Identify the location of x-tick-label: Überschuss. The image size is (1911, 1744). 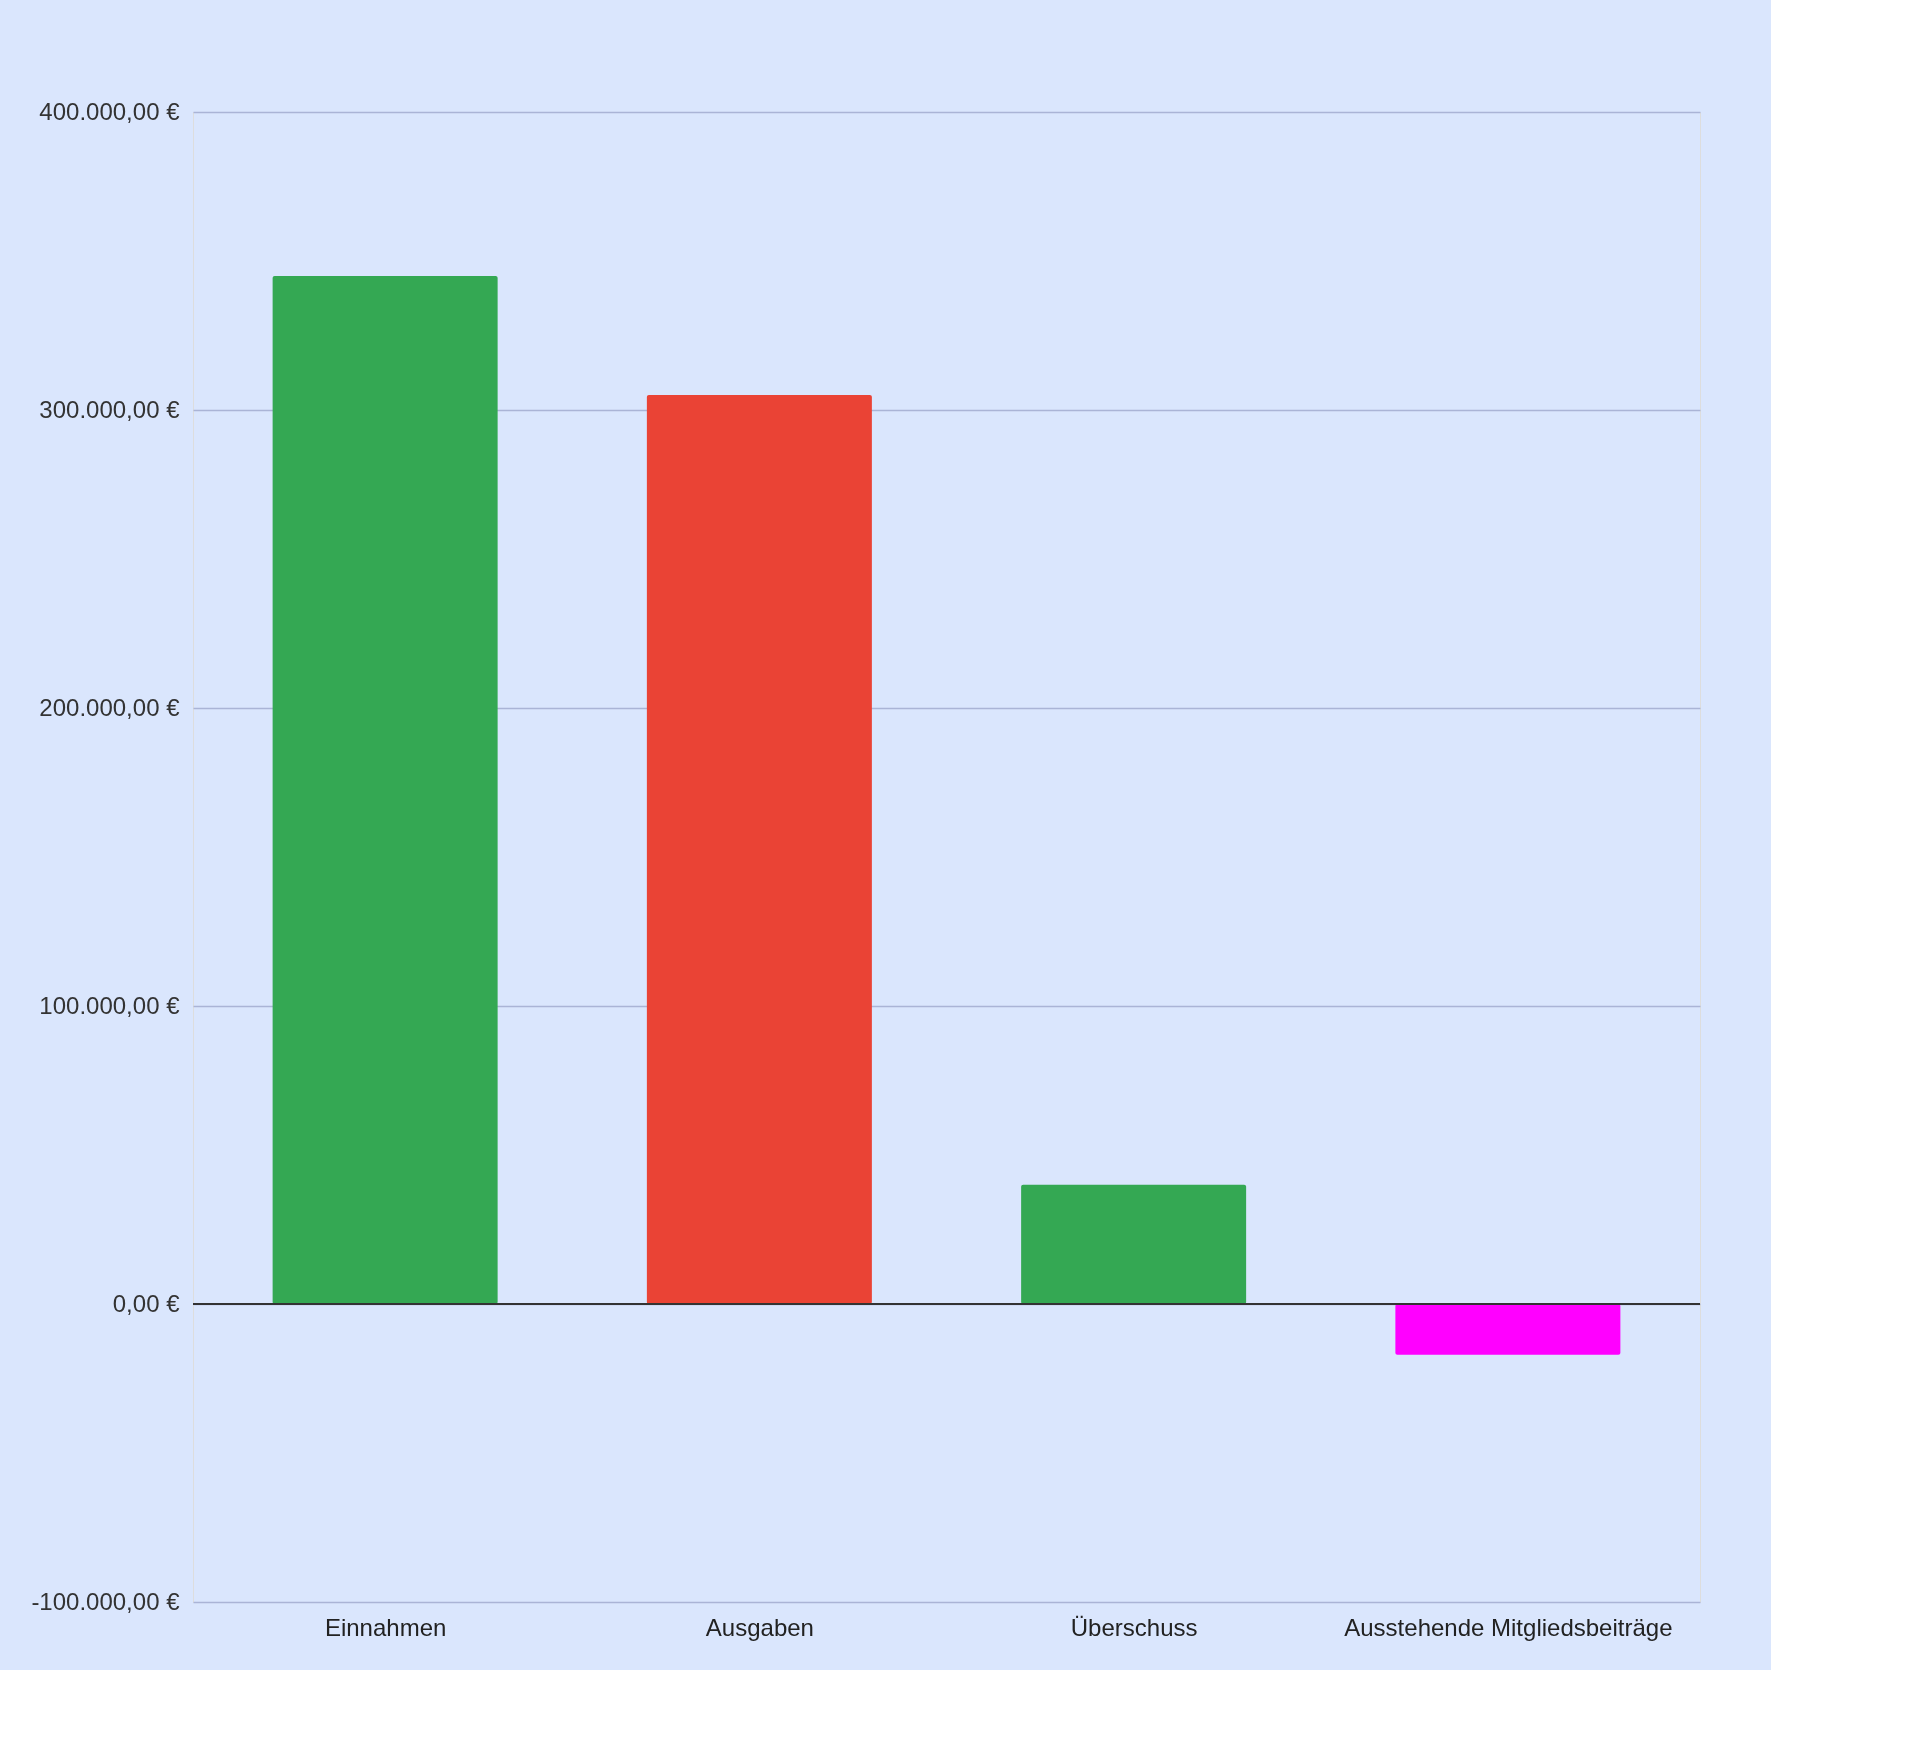
(1134, 1627).